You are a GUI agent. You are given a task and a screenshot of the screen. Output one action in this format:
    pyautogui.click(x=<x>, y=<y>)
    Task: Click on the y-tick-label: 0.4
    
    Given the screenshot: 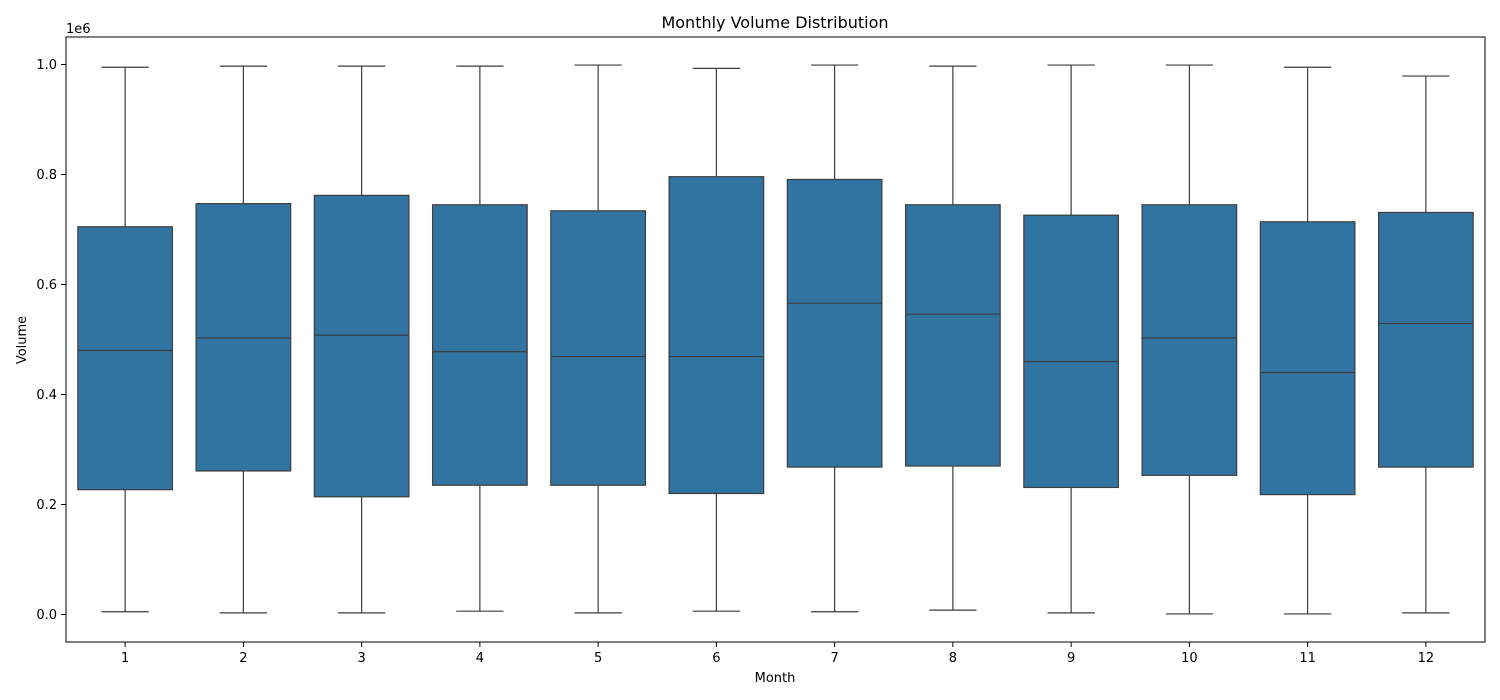 What is the action you would take?
    pyautogui.click(x=46, y=395)
    